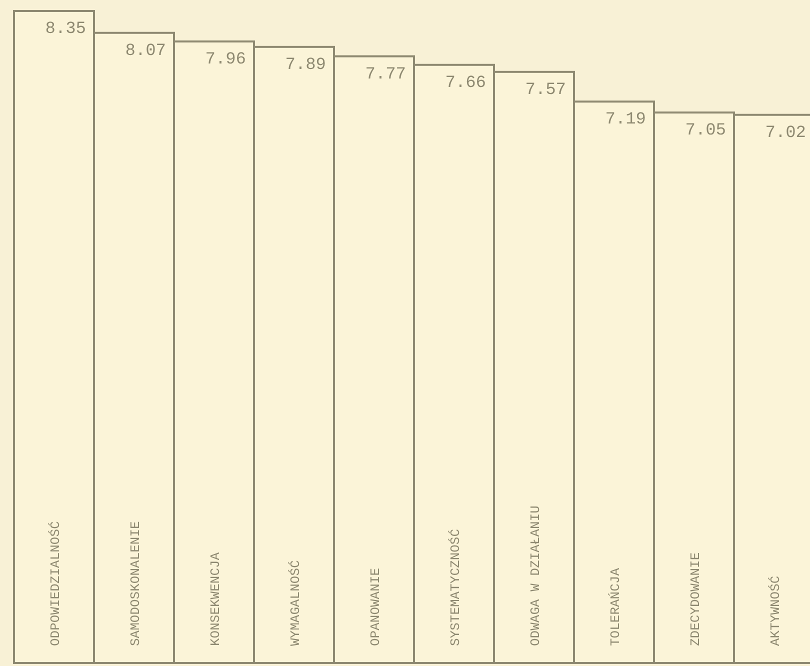 The image size is (810, 666). I want to click on x-tick-label: WYMAGALNOŚĆ, so click(295, 603).